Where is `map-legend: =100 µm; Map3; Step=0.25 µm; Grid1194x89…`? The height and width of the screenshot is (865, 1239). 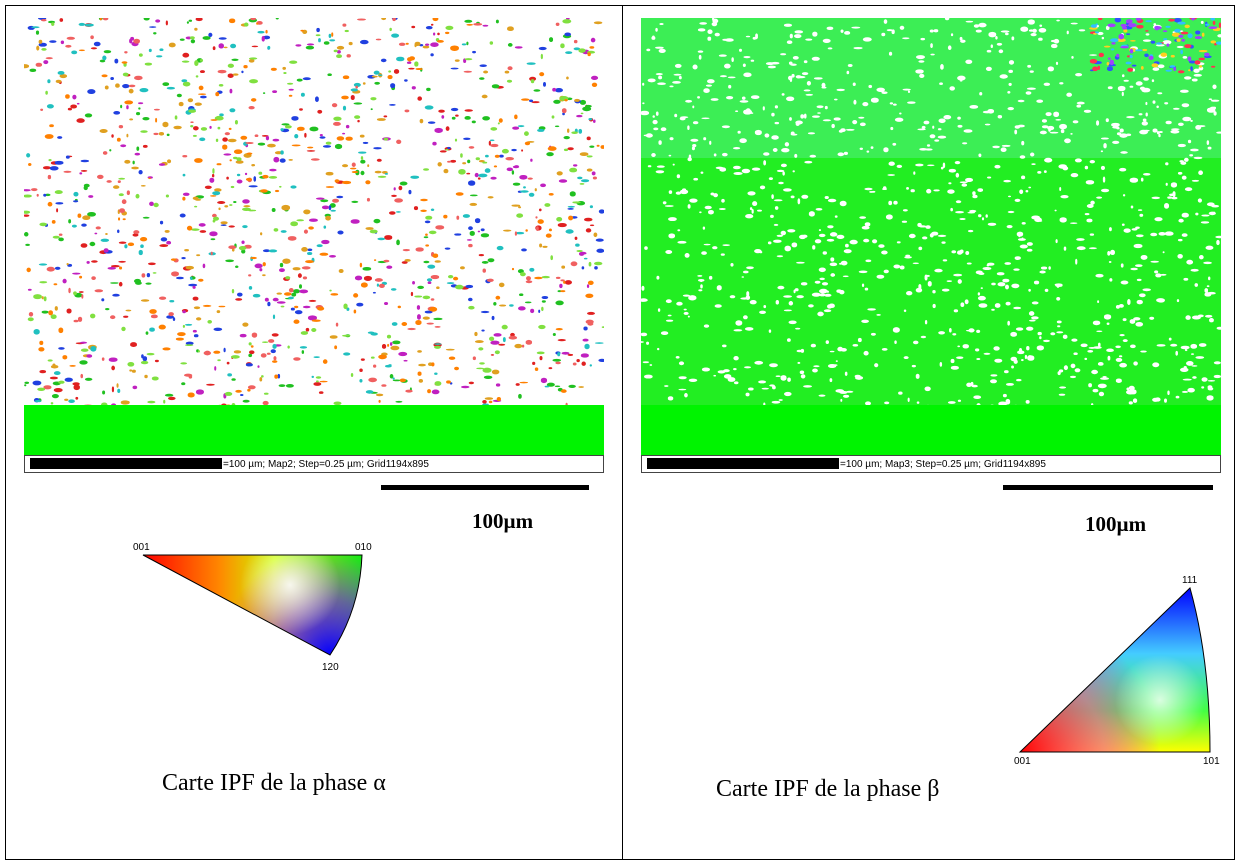 map-legend: =100 µm; Map3; Step=0.25 µm; Grid1194x89… is located at coordinates (943, 464).